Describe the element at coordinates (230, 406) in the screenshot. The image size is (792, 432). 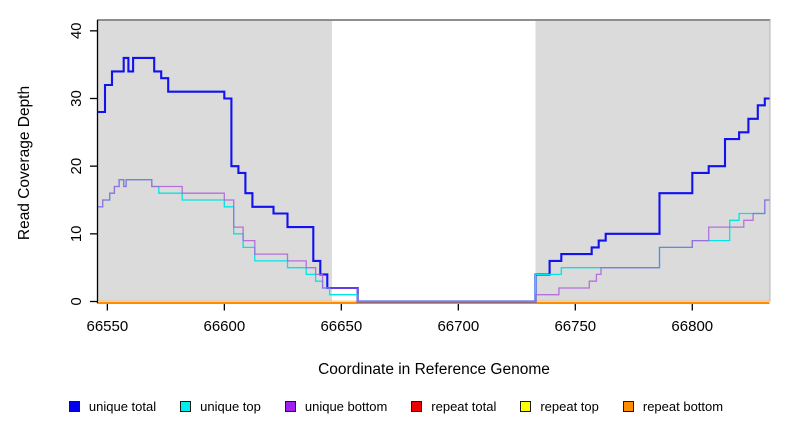
I see `legend-label-unique-top: unique top` at that location.